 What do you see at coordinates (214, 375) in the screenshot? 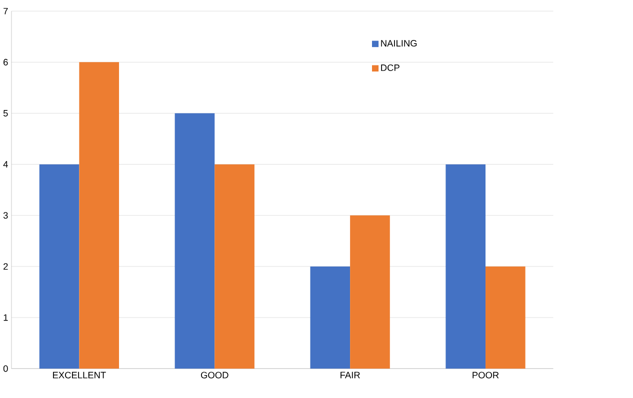
I see `x-tick-label: GOOD` at bounding box center [214, 375].